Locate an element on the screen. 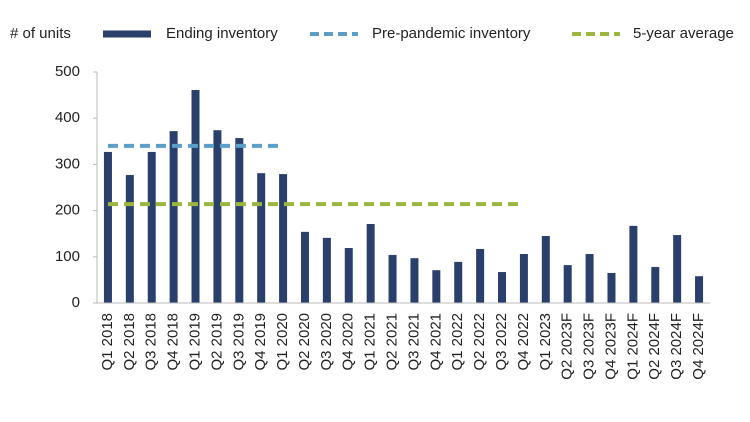 This screenshot has height=422, width=750. x-tick-label: Q1 2022 is located at coordinates (457, 342).